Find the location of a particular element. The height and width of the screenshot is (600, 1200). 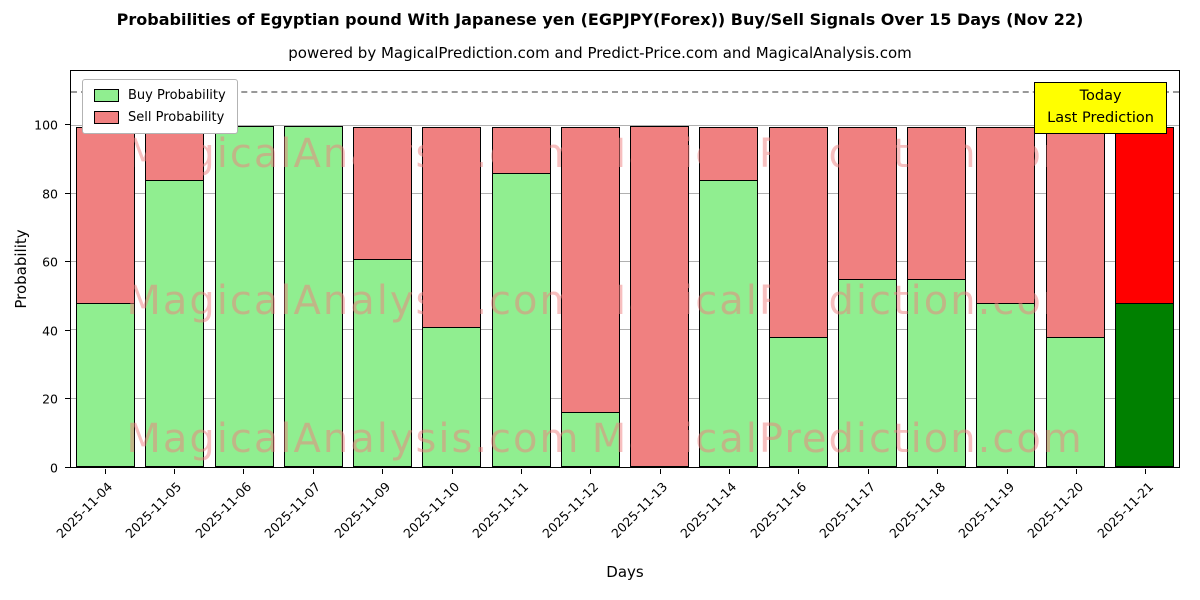

x-tick-label: 2025-11-09 is located at coordinates (361, 510).